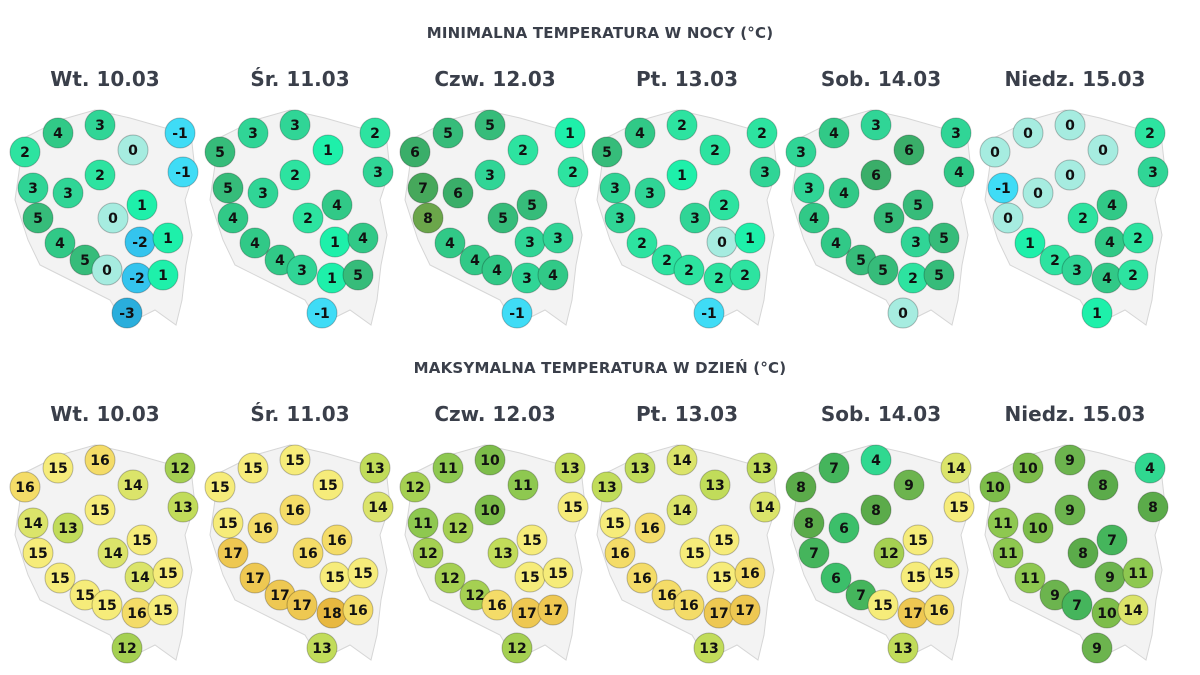  I want to click on temperature-marker: 18, so click(332, 613).